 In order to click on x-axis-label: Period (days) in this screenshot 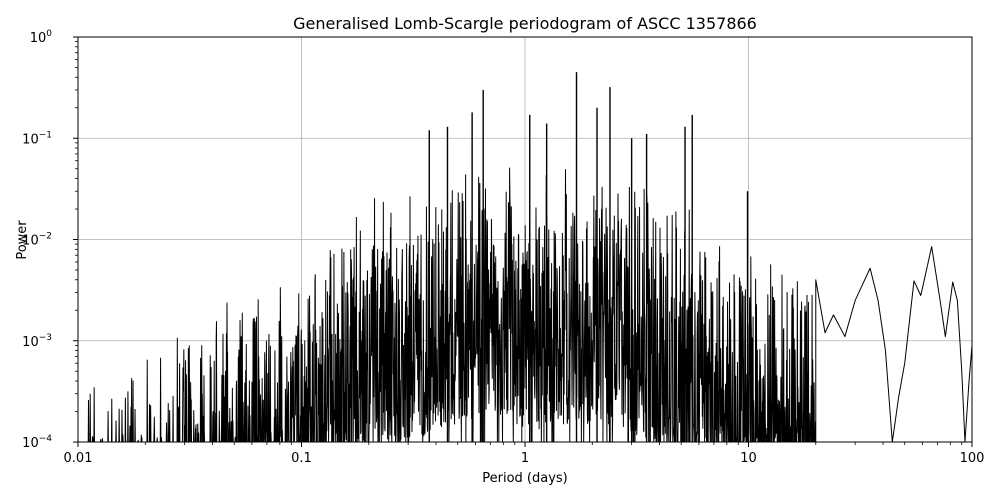, I will do `click(525, 478)`.